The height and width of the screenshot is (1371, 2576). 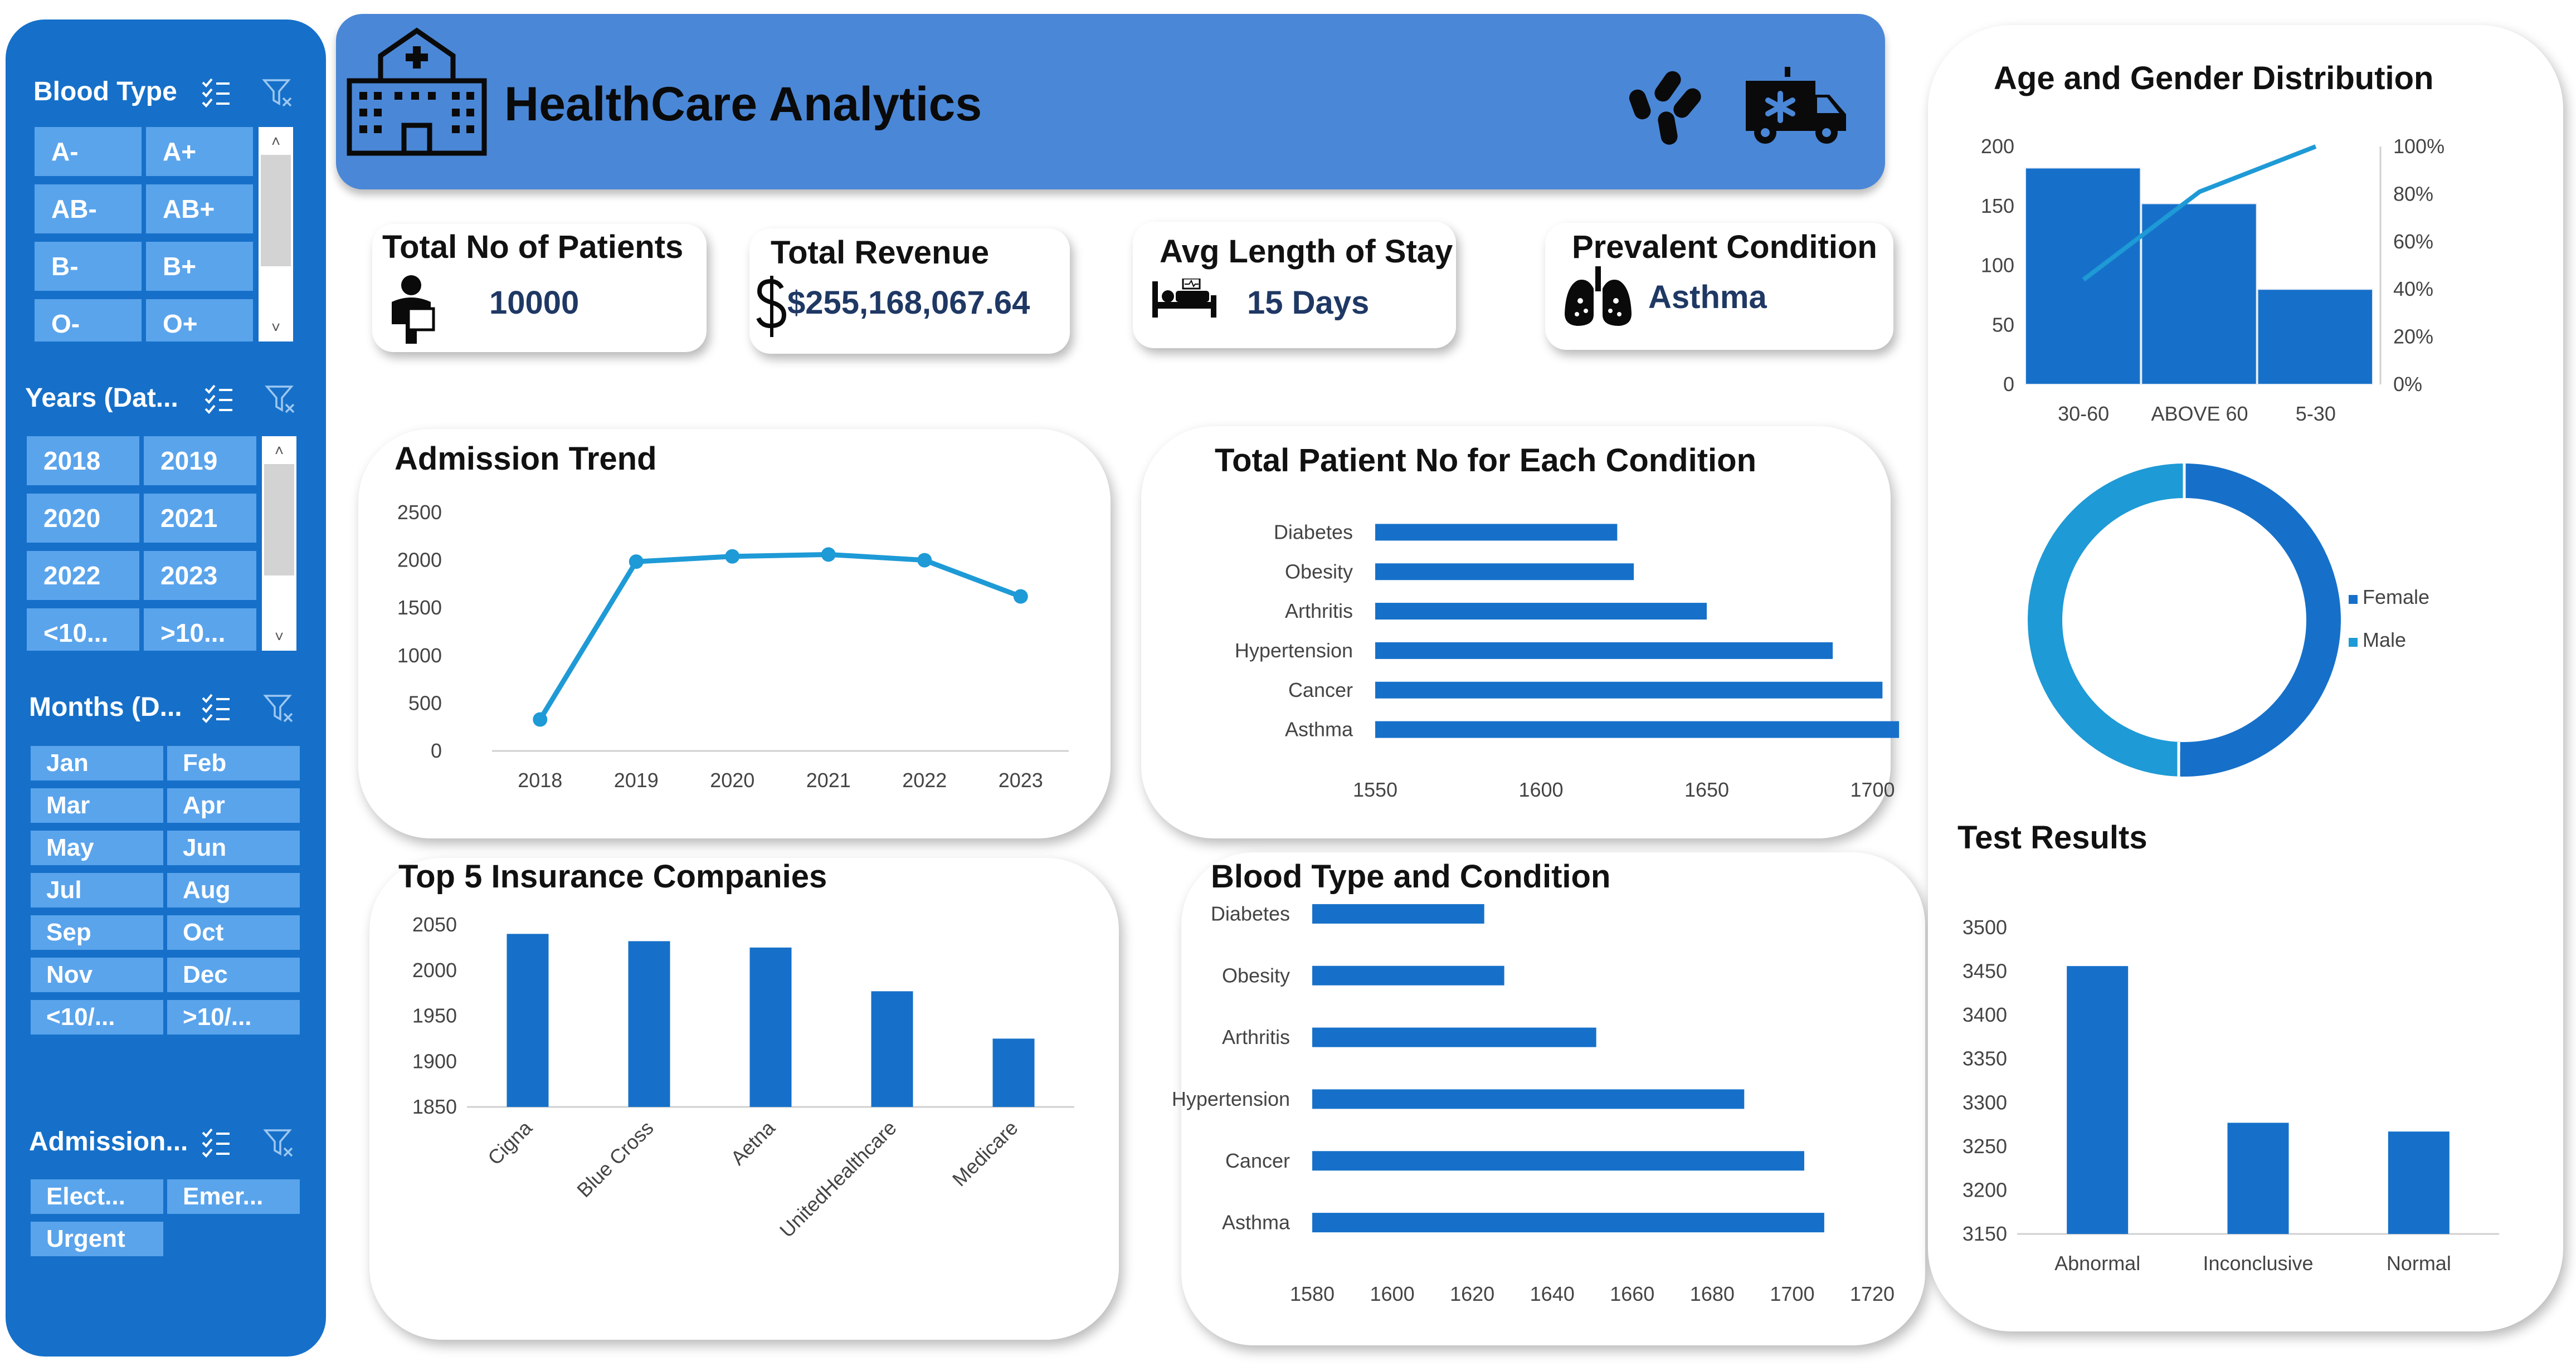 What do you see at coordinates (753, 1143) in the screenshot?
I see `x-tick-label: Aetna` at bounding box center [753, 1143].